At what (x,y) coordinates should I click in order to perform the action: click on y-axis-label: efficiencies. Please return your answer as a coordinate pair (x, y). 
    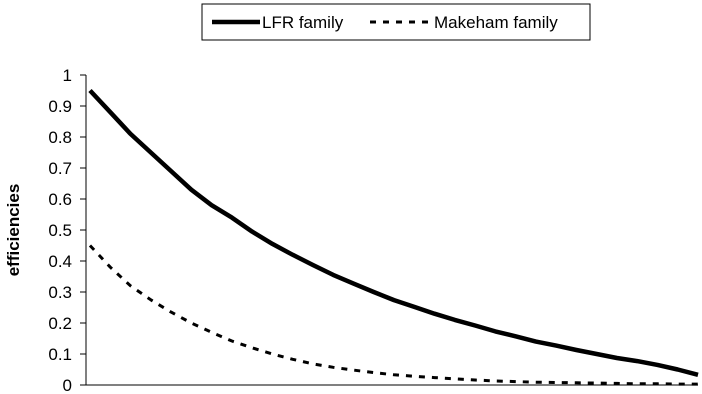
    Looking at the image, I should click on (13, 230).